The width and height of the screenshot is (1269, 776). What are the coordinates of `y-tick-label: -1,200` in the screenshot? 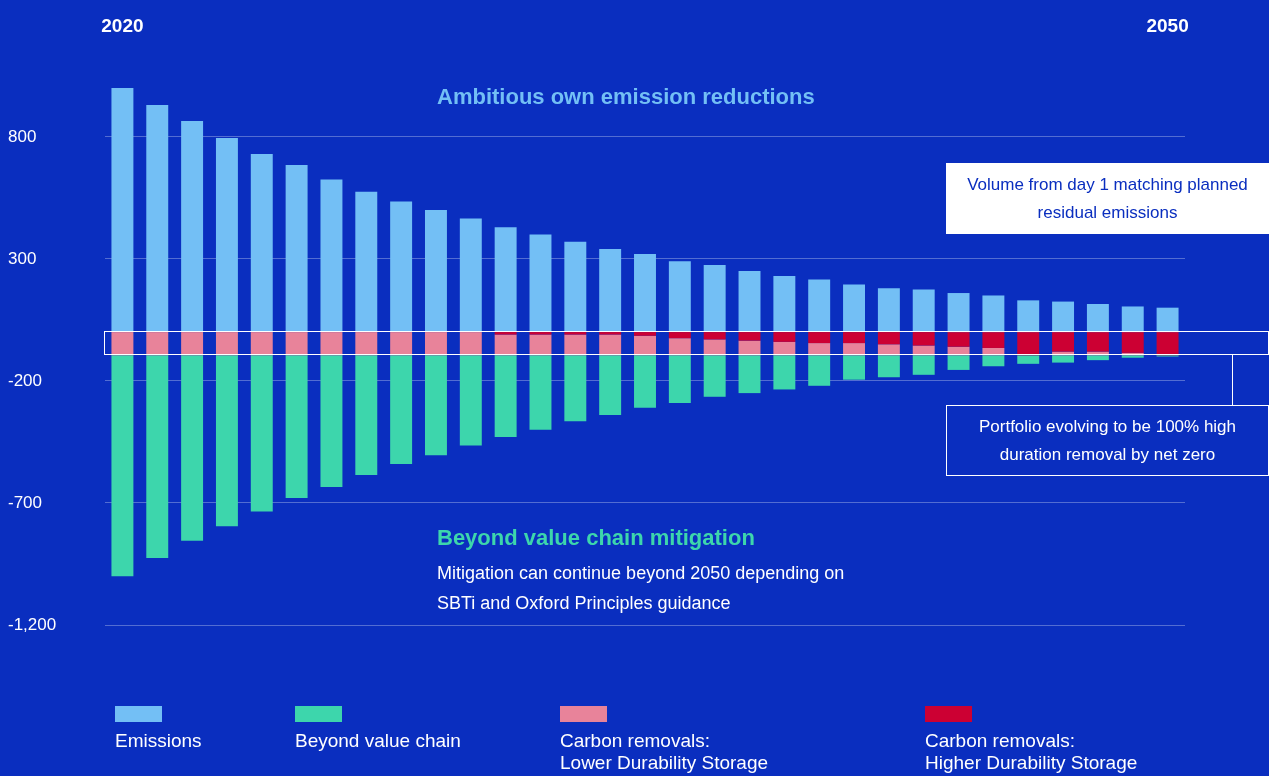 It's located at (32, 624).